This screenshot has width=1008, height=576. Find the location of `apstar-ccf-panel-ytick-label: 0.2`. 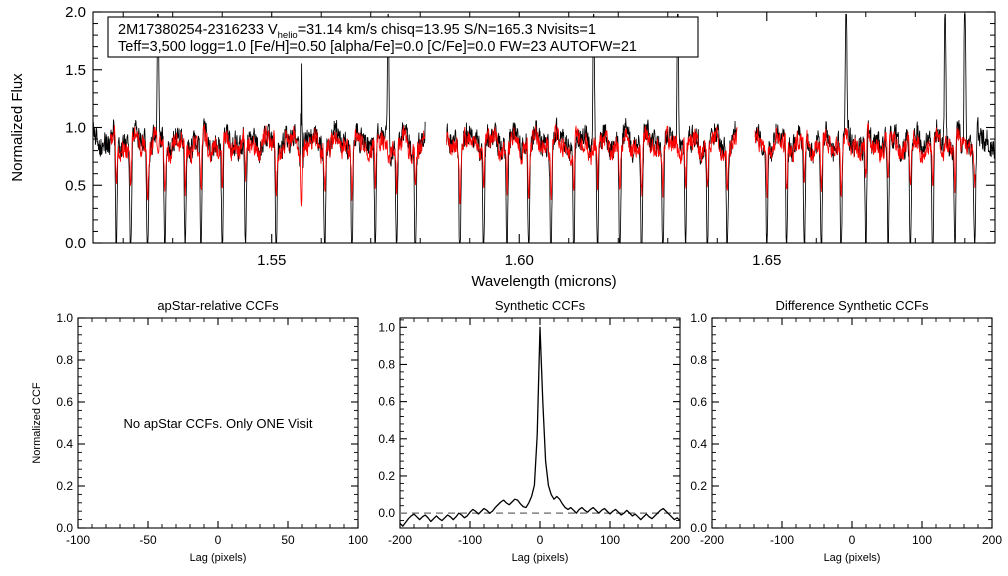

apstar-ccf-panel-ytick-label: 0.2 is located at coordinates (64, 486).